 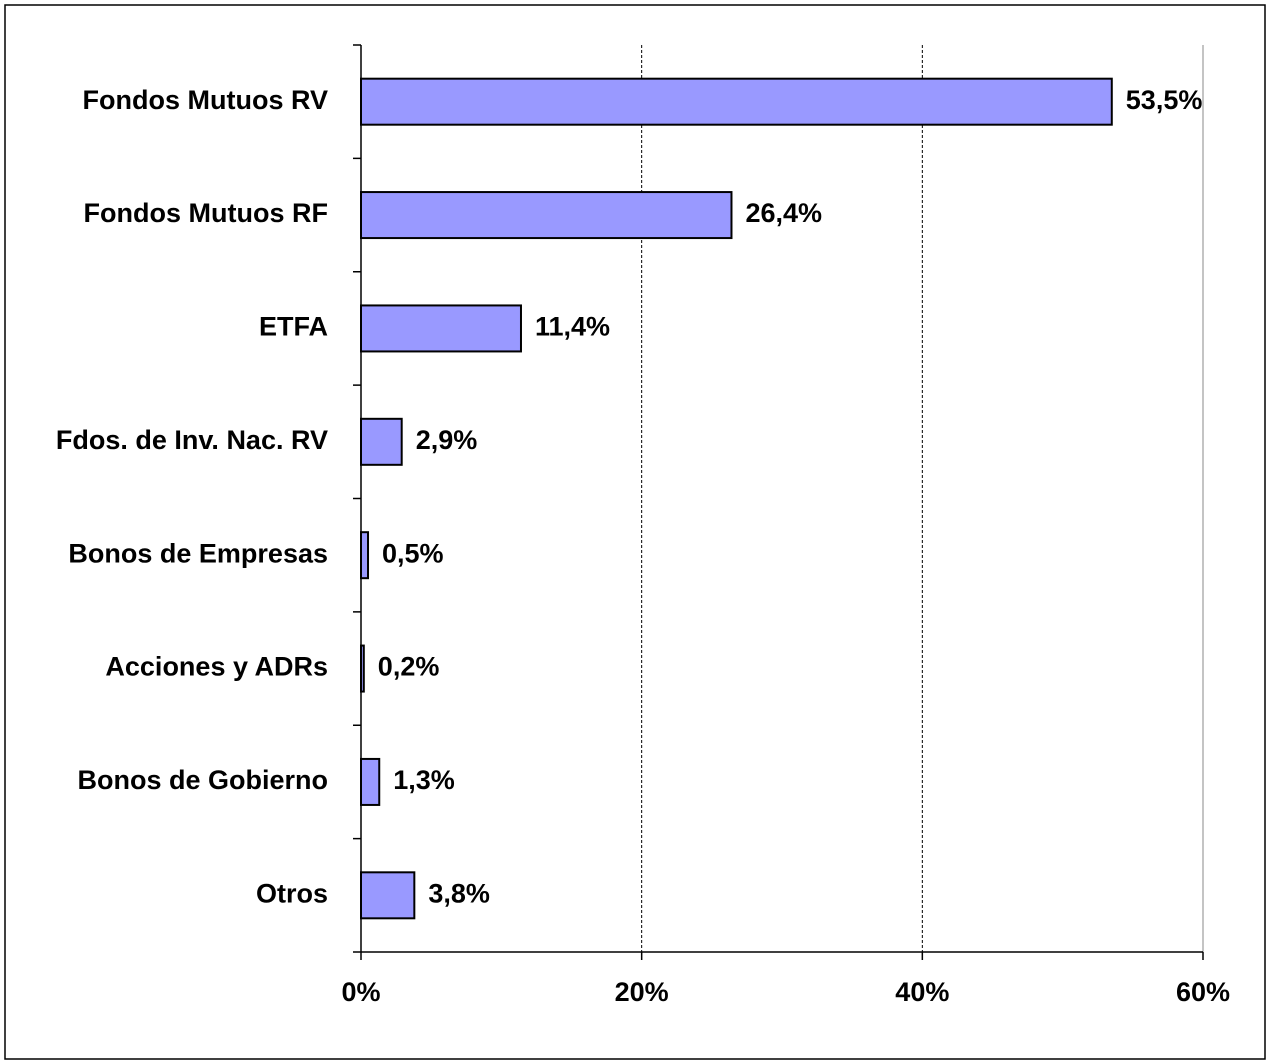 I want to click on y-tick-label: ETFA, so click(x=293, y=327).